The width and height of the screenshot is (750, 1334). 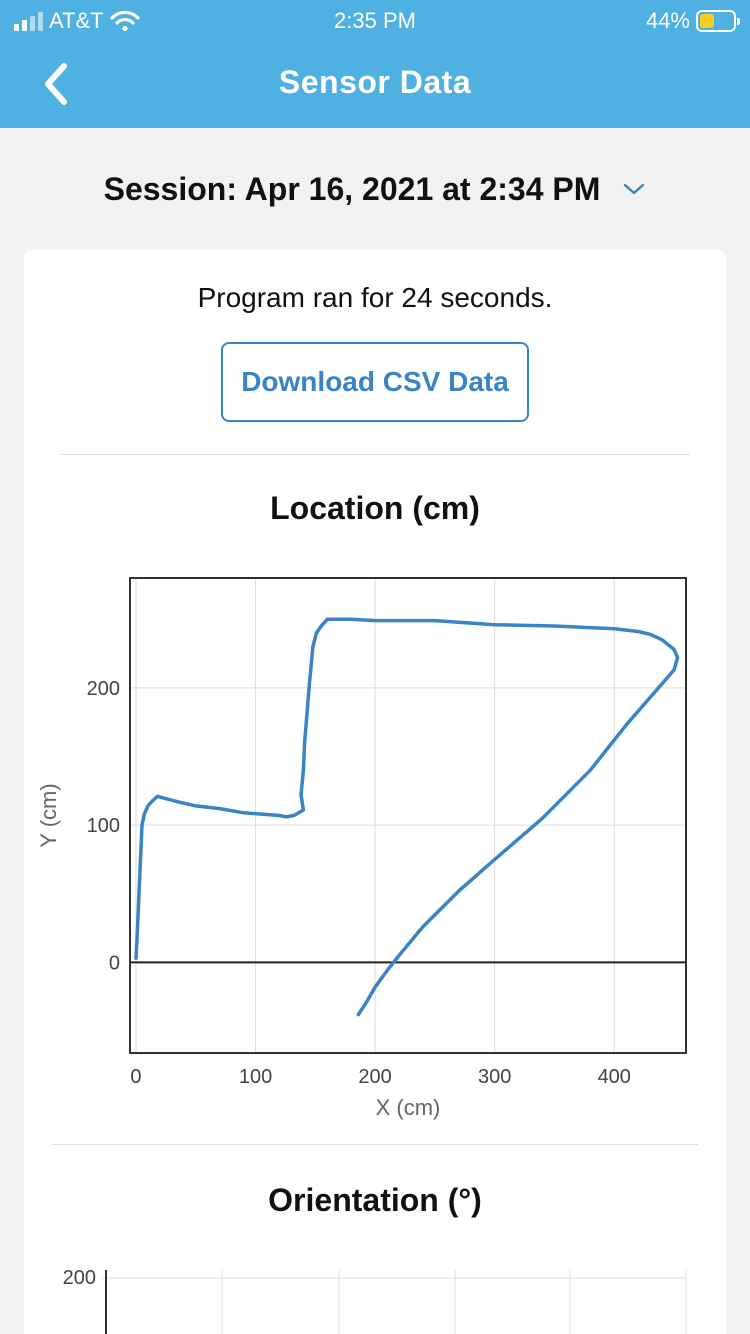 I want to click on carrier-label: AT&T, so click(x=76, y=20).